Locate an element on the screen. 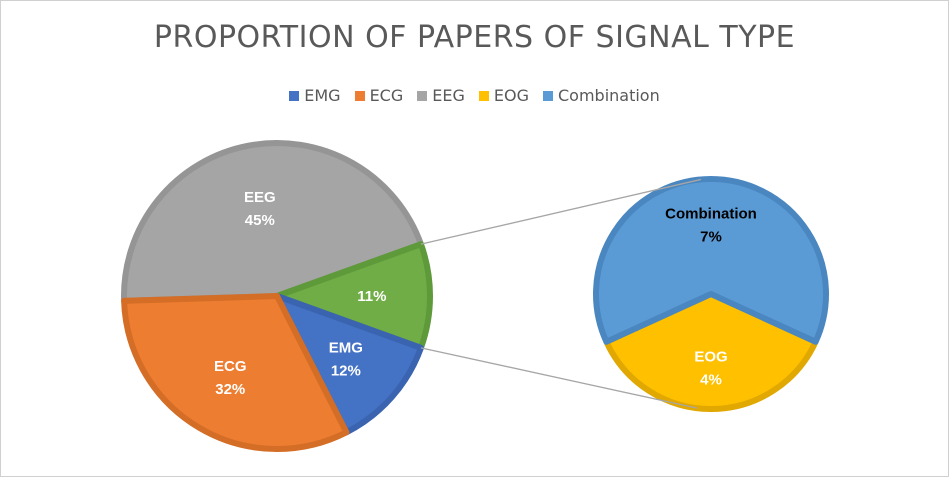  data-label-emg-value: 12% is located at coordinates (346, 371).